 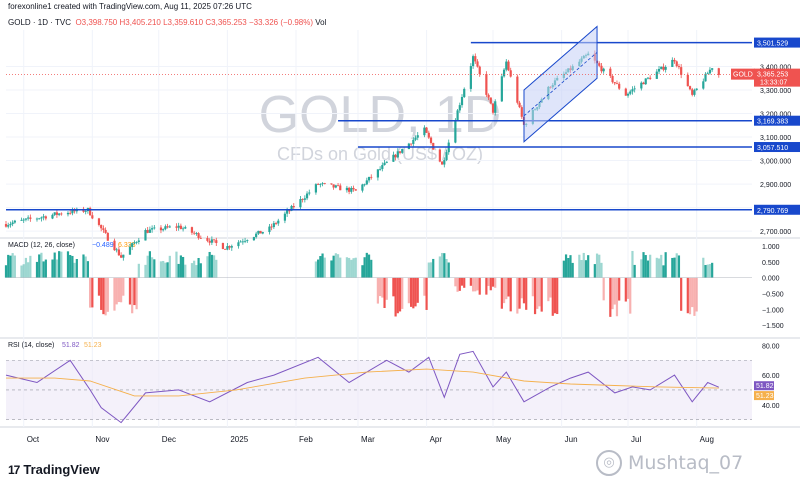 What do you see at coordinates (765, 386) in the screenshot?
I see `rsi-value-tag-label: 51.82` at bounding box center [765, 386].